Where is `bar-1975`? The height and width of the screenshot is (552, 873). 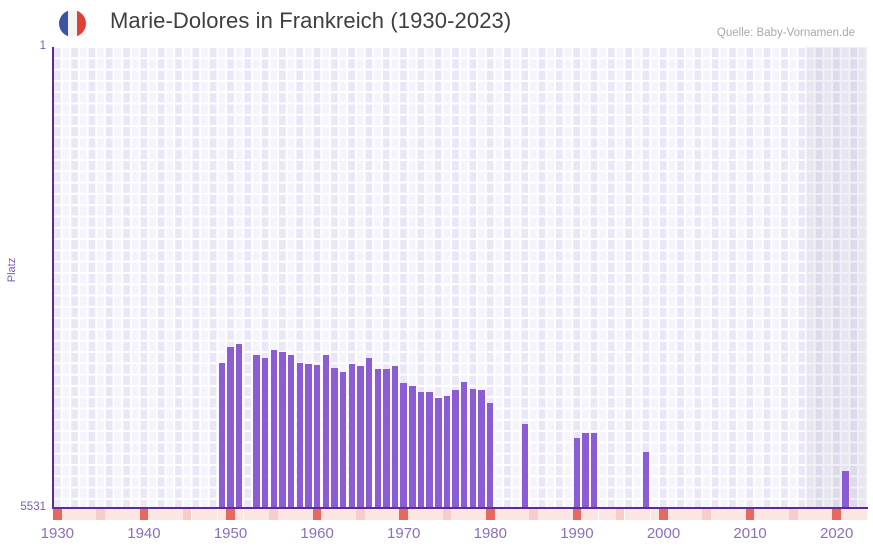
bar-1975 is located at coordinates (447, 452).